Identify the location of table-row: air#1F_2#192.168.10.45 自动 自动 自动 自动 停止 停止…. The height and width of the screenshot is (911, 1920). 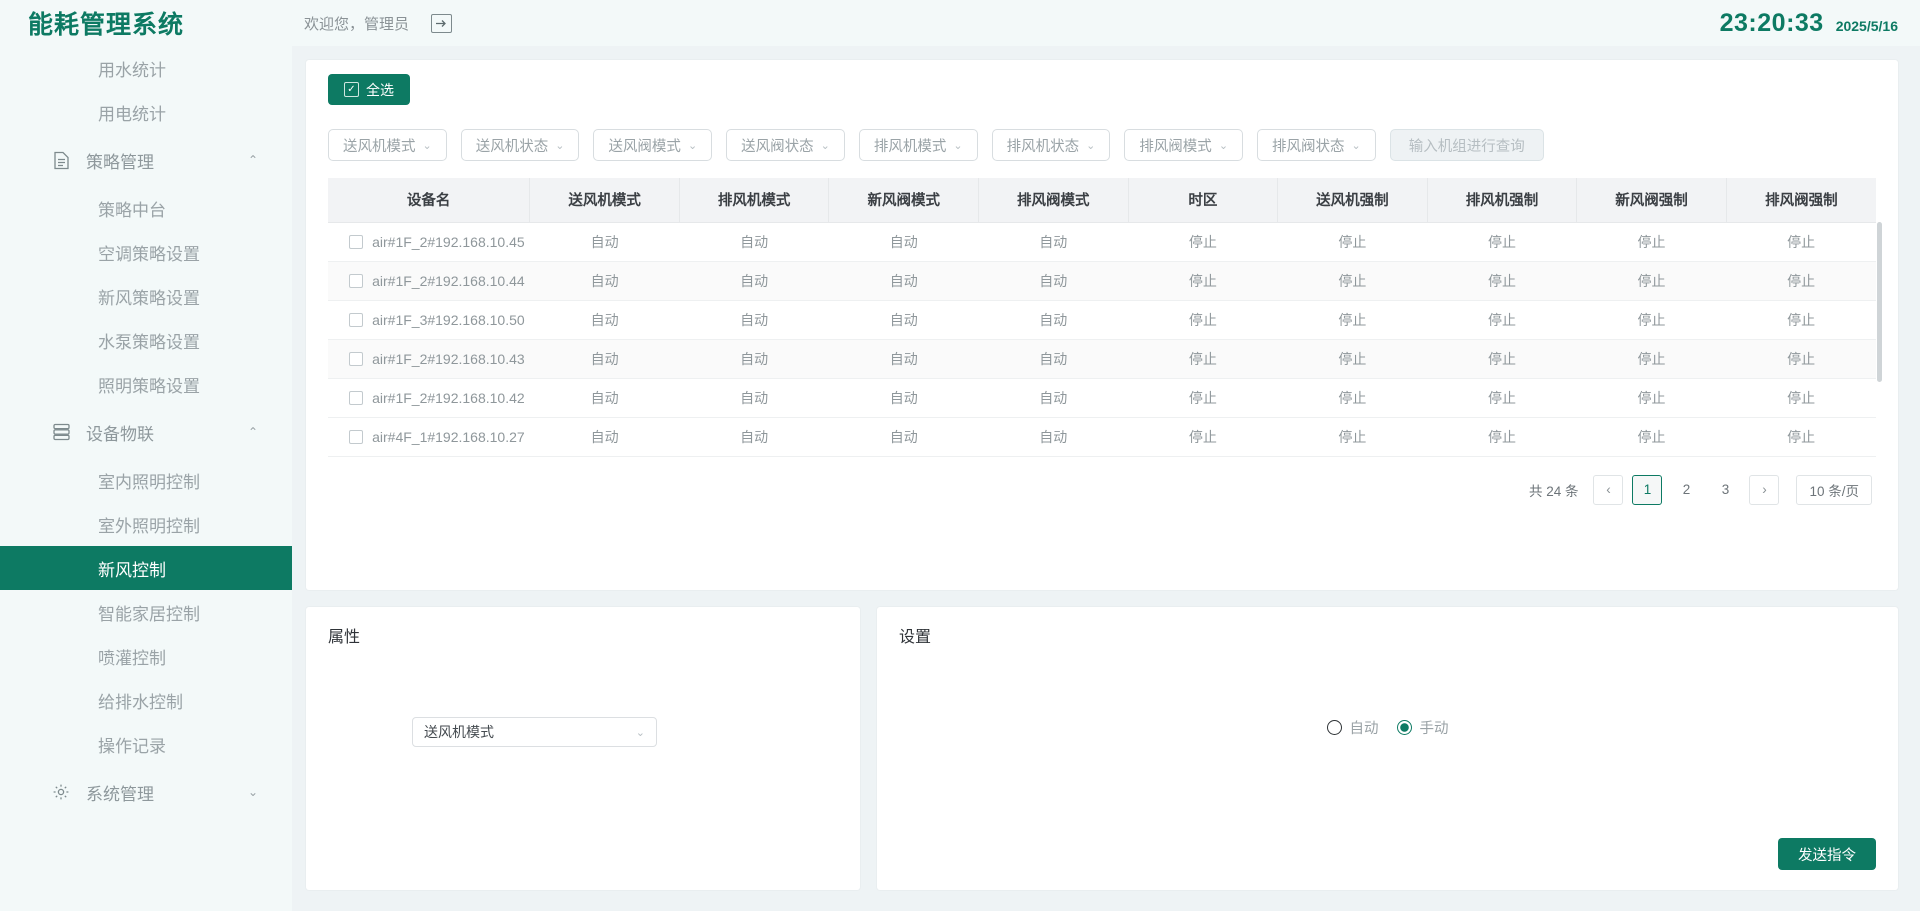
(1102, 242).